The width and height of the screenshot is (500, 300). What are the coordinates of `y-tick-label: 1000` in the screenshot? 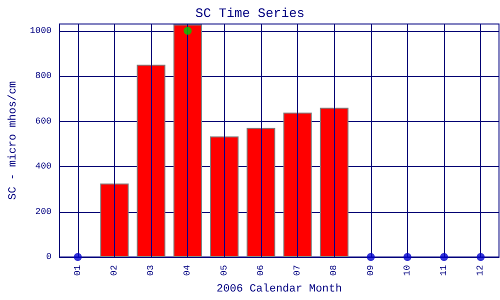 It's located at (41, 31).